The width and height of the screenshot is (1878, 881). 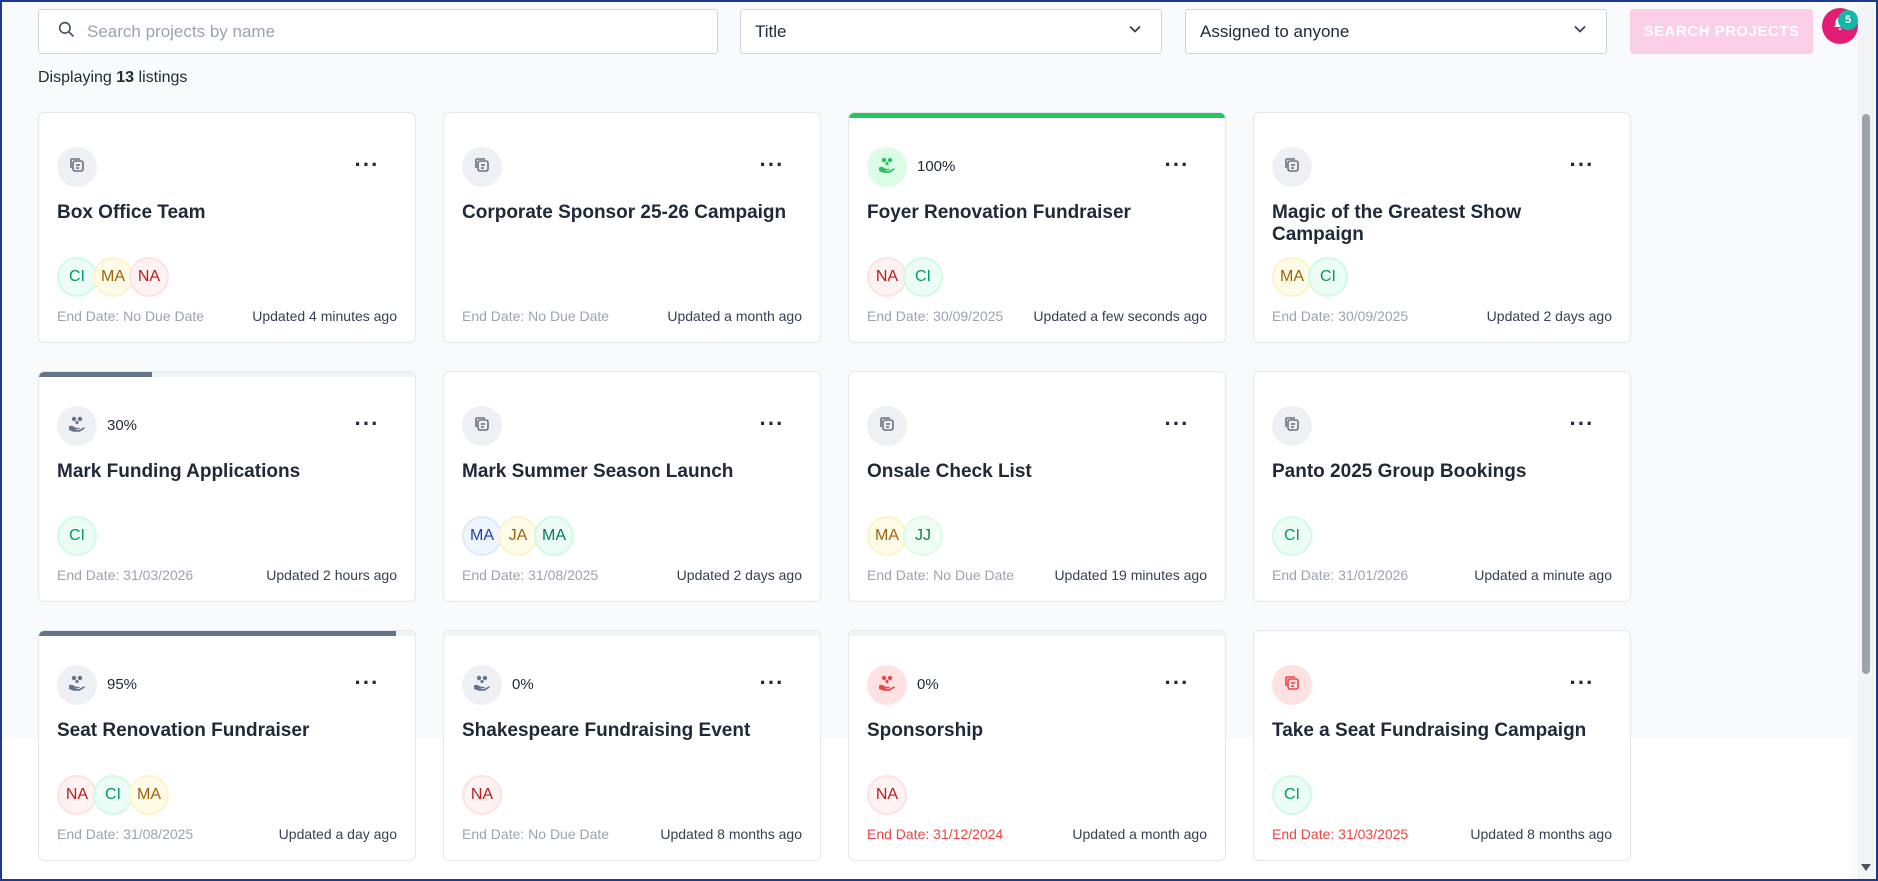 What do you see at coordinates (183, 730) in the screenshot?
I see `project-title: Seat Renovation Fundraiser` at bounding box center [183, 730].